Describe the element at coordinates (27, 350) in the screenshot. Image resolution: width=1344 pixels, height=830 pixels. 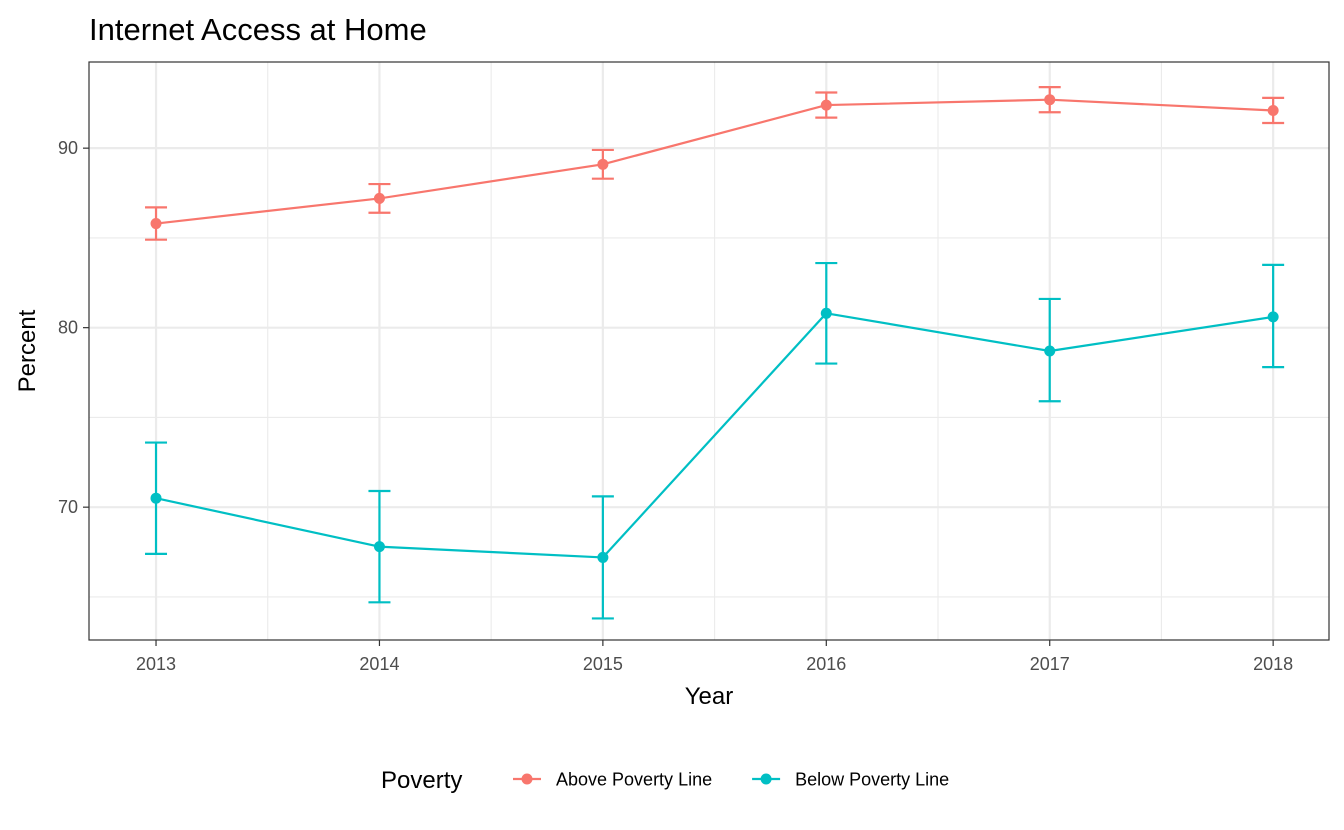
I see `y-axis-title: Percent` at that location.